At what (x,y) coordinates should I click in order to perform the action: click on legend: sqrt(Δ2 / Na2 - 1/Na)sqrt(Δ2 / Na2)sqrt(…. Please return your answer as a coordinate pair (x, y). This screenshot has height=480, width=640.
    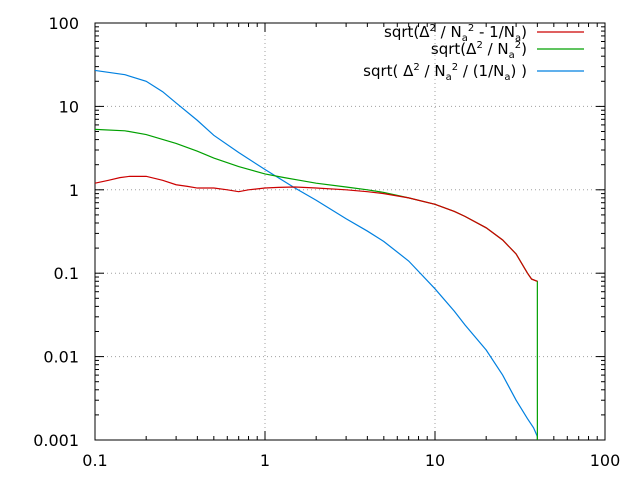
    Looking at the image, I should click on (473, 53).